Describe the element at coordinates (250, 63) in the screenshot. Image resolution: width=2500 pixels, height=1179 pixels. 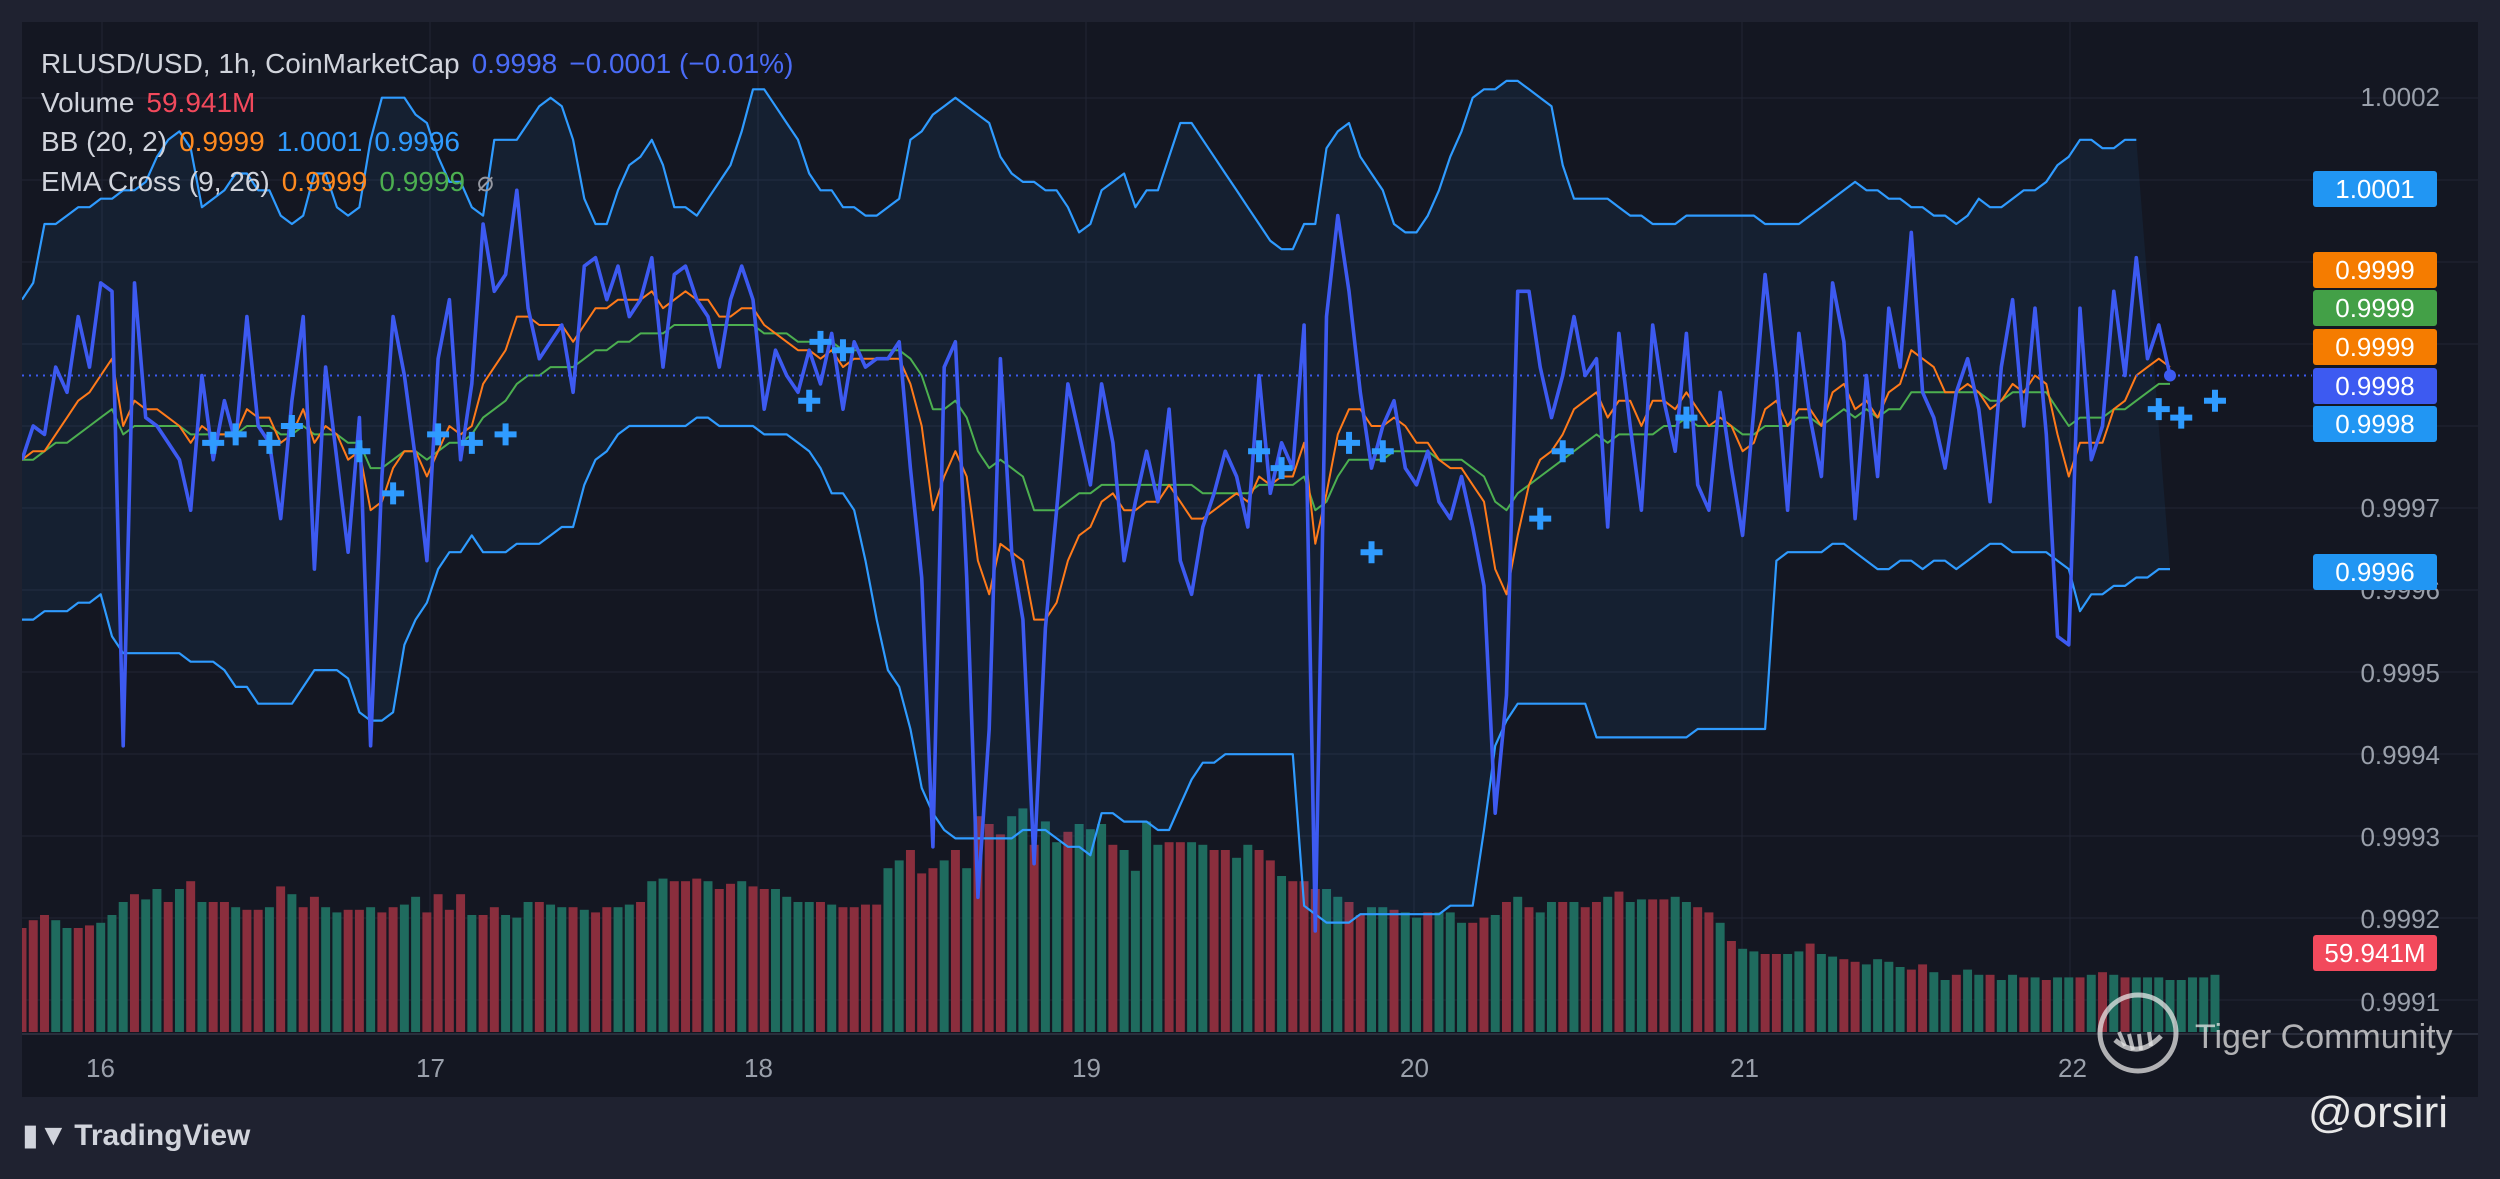
I see `symbol-label: RLUSD/USD, 1h, CoinMarketCap` at that location.